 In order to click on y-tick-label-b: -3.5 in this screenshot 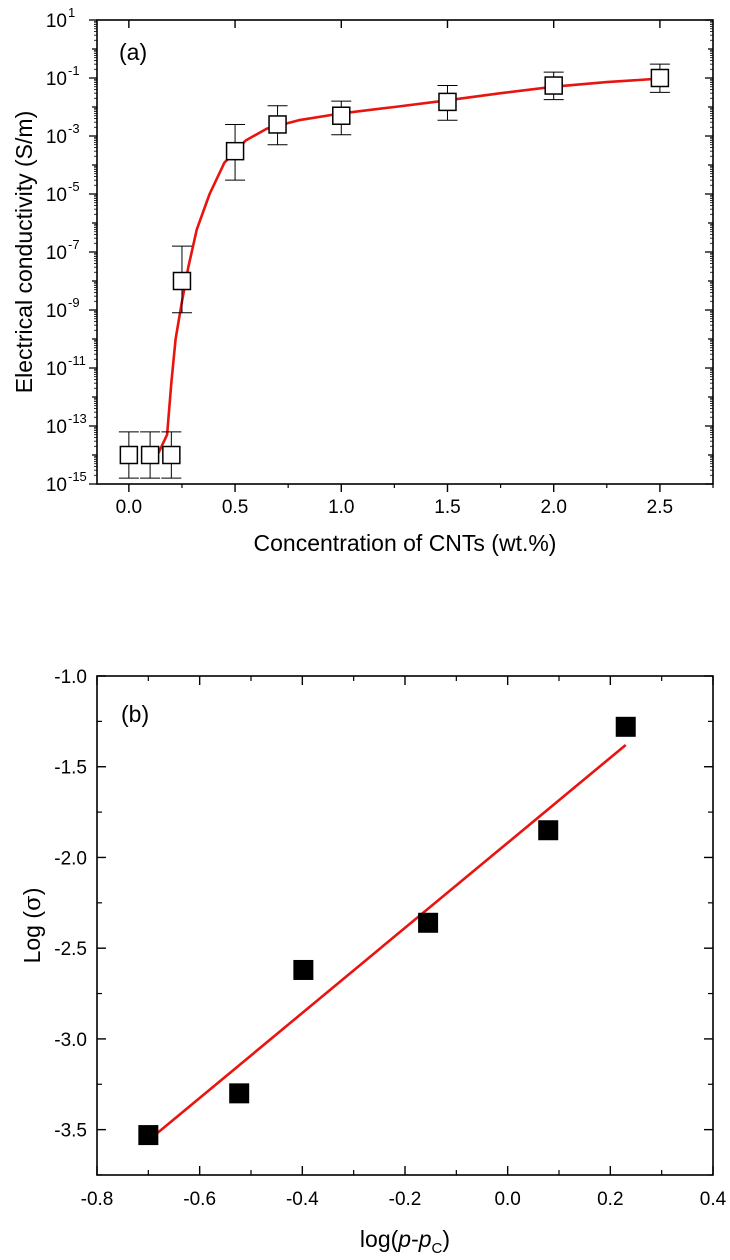, I will do `click(70, 1131)`.